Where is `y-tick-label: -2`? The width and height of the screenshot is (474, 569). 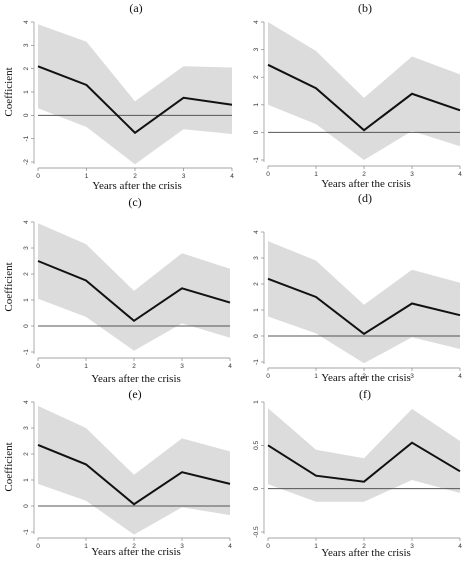
y-tick-label: -2 is located at coordinates (26, 162).